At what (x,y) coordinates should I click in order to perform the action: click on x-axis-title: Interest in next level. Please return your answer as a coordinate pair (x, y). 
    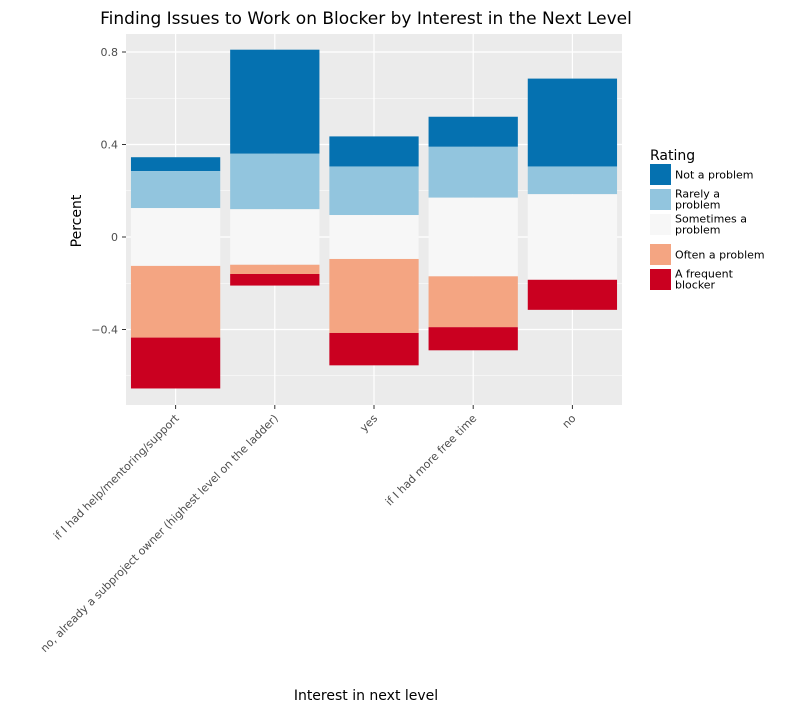
    Looking at the image, I should click on (366, 696).